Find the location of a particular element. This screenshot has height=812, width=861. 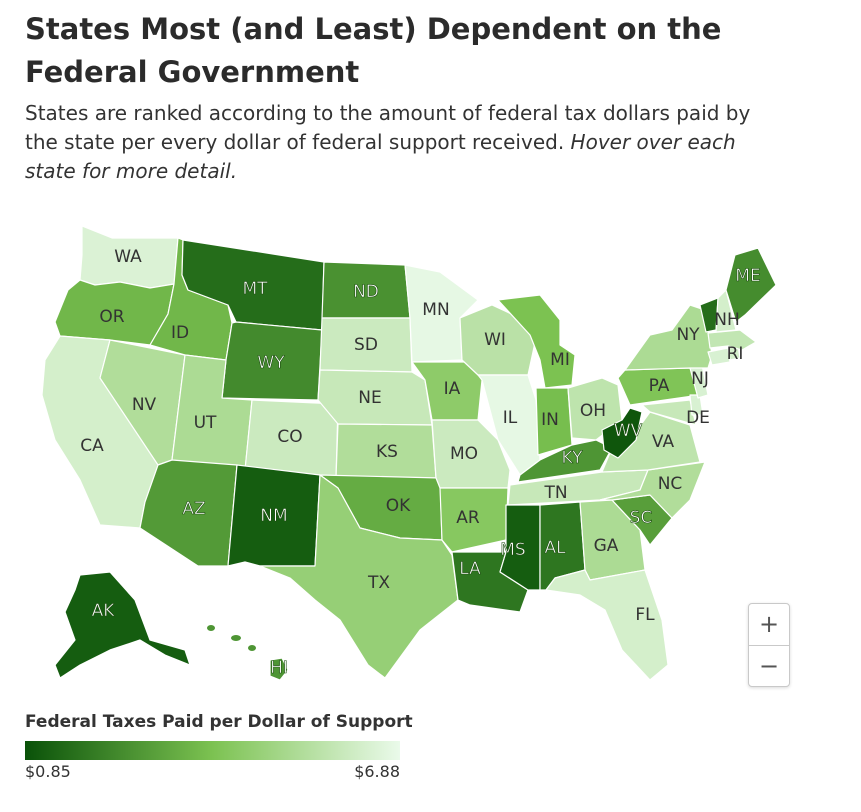

state-label-NC: NC is located at coordinates (670, 484).